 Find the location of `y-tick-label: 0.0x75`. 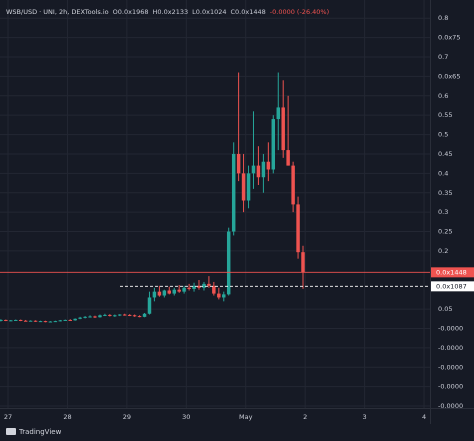

y-tick-label: 0.0x75 is located at coordinates (449, 38).